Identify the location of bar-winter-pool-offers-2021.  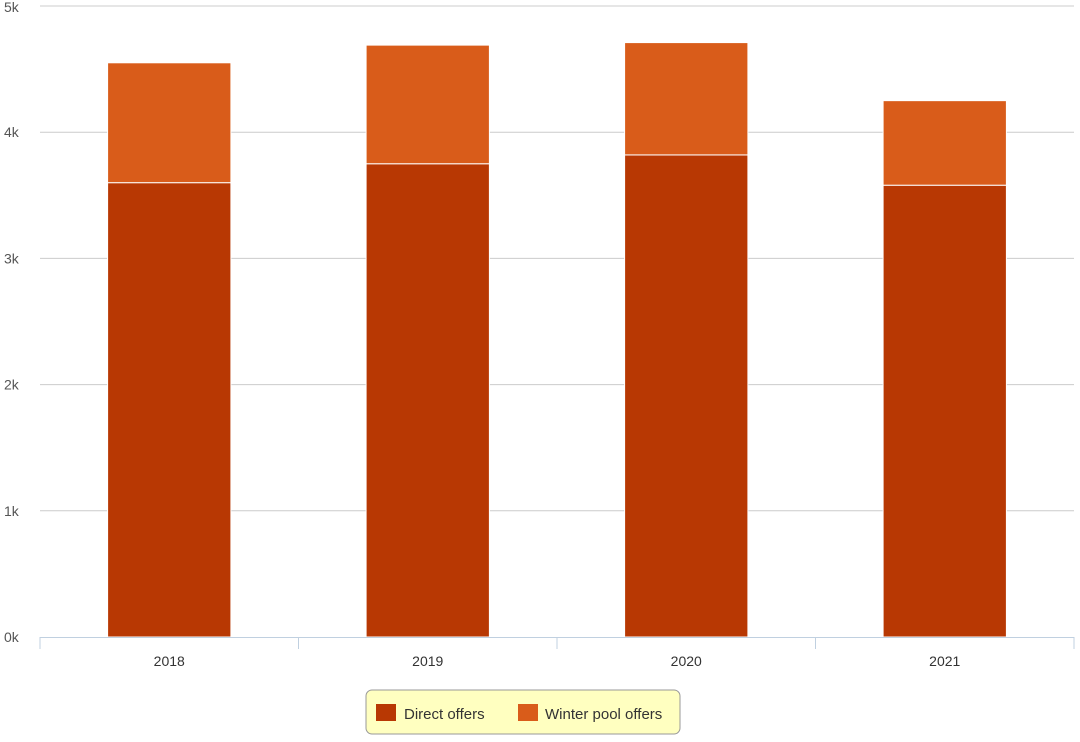
(944, 143).